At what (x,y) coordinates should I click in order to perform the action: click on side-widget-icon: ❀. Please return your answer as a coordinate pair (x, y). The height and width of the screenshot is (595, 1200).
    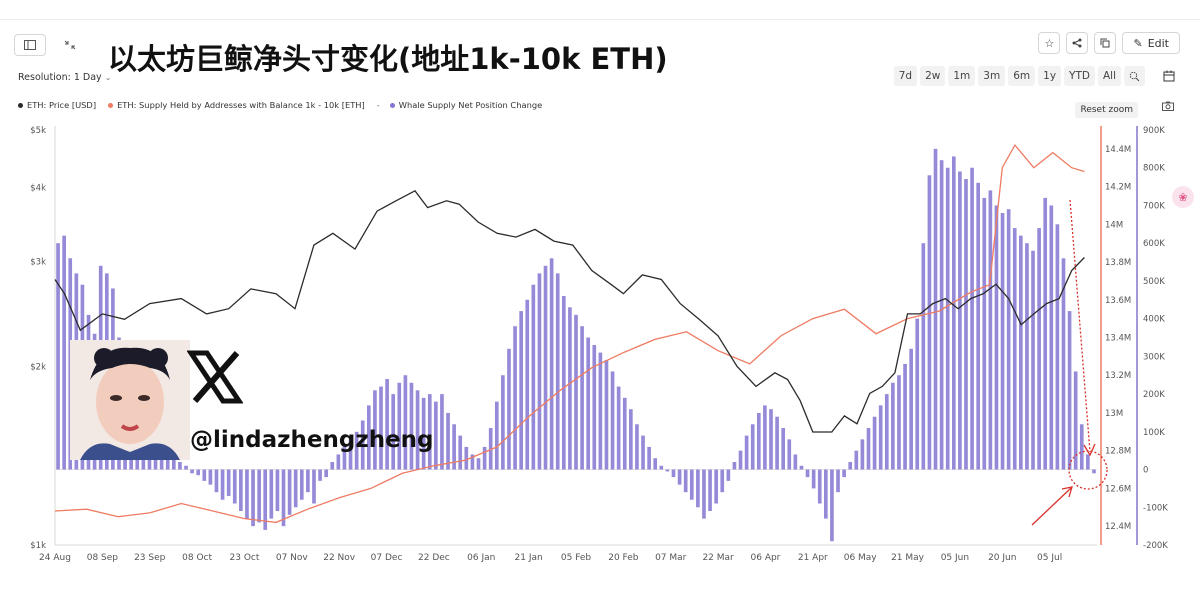
    Looking at the image, I should click on (1183, 197).